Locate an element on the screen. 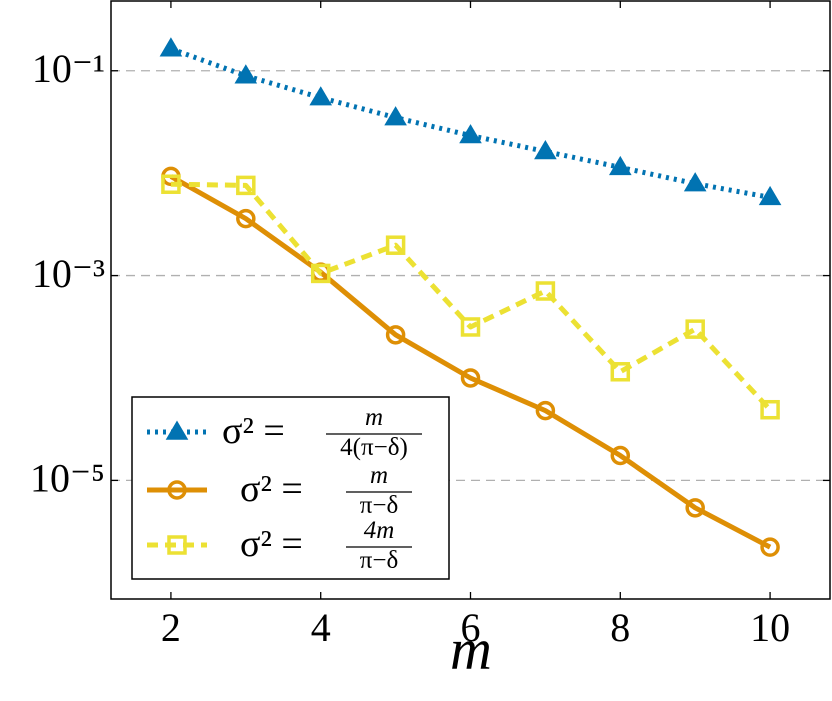 This screenshot has height=701, width=832. x-tick-label: 8 is located at coordinates (620, 627).